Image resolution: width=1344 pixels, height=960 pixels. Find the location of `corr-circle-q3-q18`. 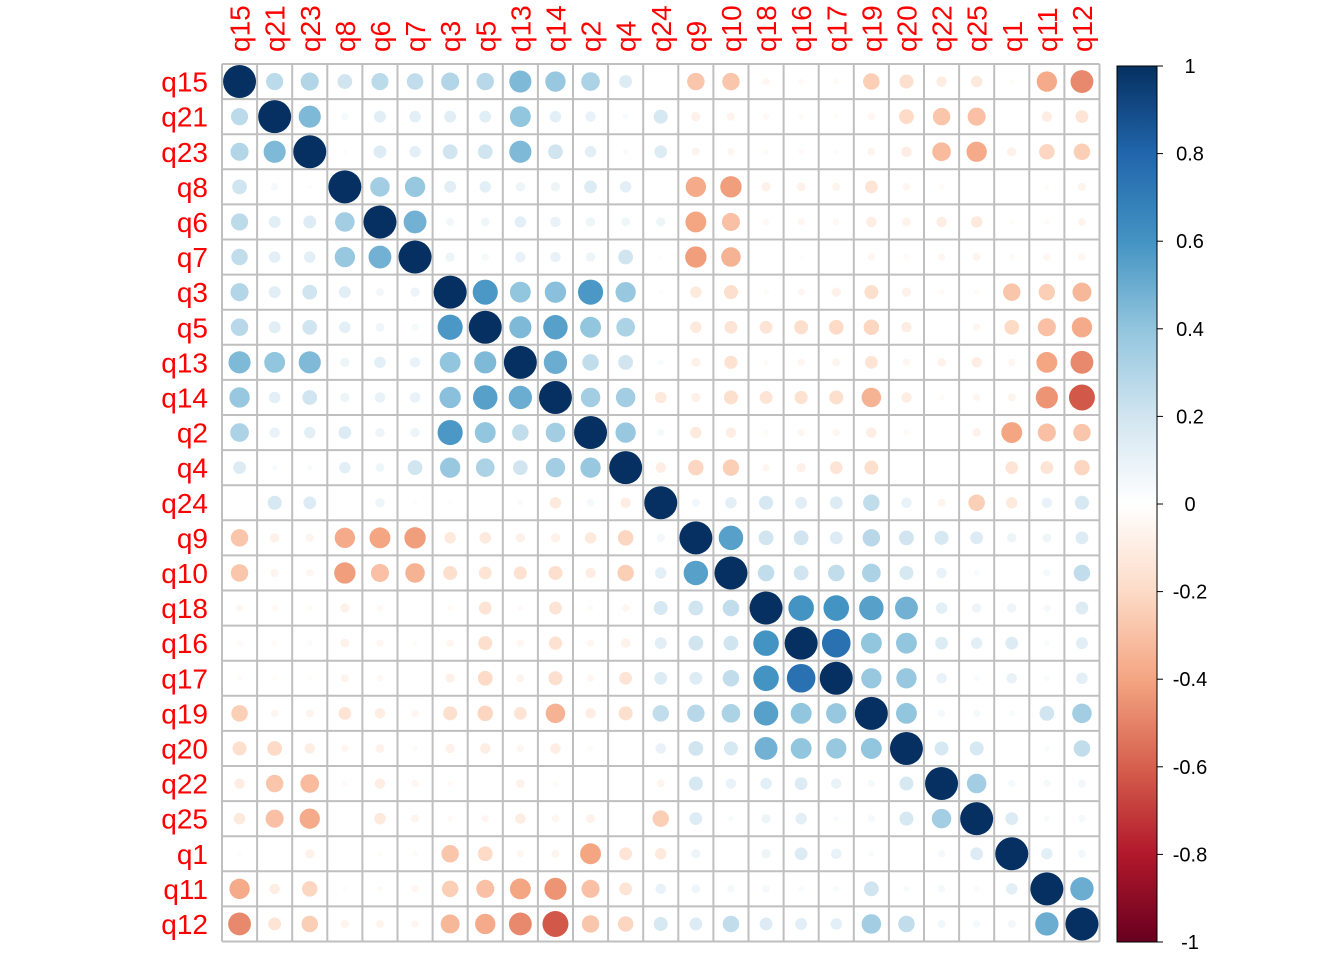

corr-circle-q3-q18 is located at coordinates (766, 292).